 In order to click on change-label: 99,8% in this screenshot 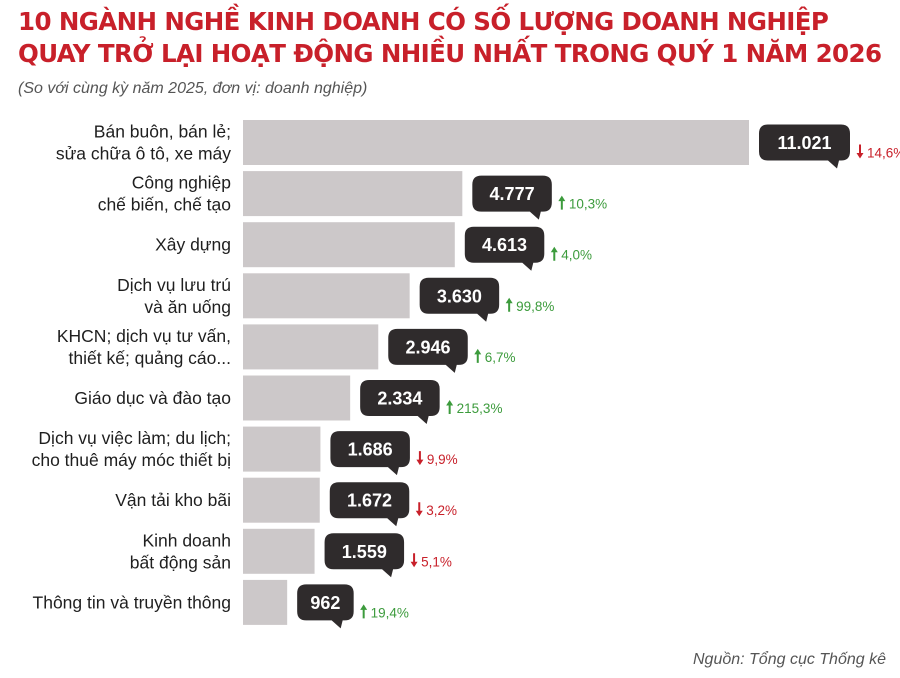, I will do `click(535, 306)`.